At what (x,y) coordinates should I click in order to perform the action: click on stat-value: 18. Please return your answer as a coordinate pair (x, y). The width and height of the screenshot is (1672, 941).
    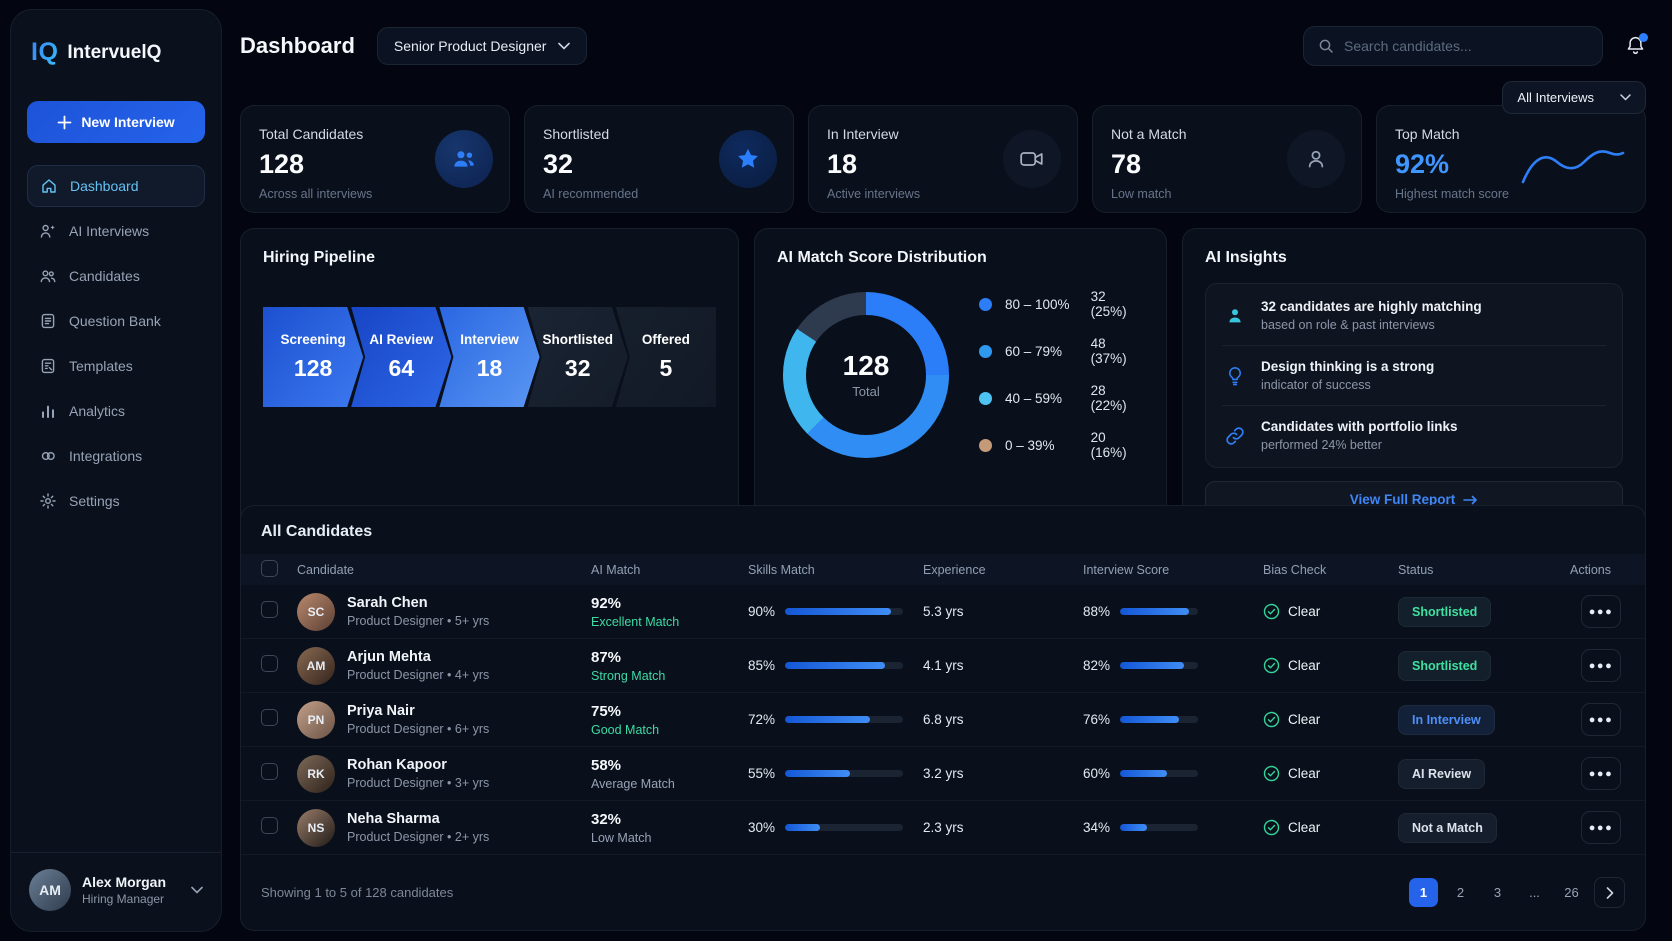
    Looking at the image, I should click on (842, 164).